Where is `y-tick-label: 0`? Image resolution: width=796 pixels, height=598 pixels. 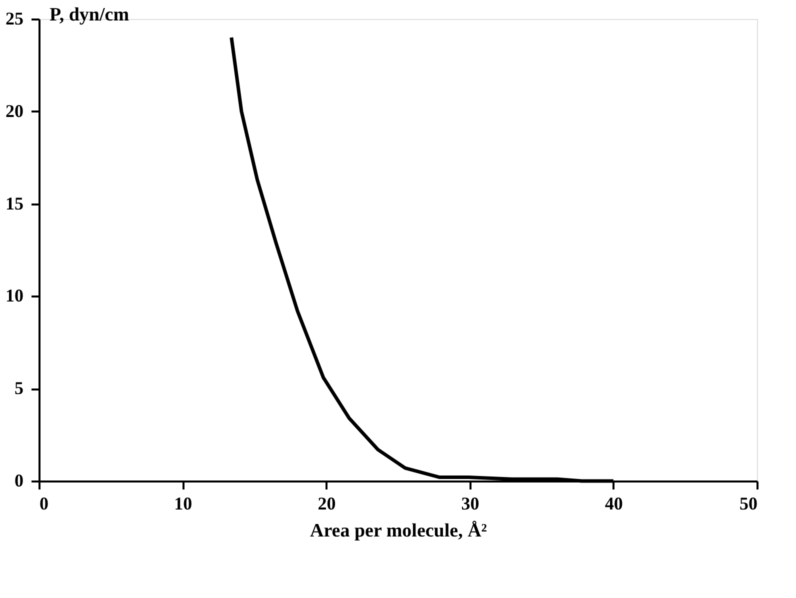 y-tick-label: 0 is located at coordinates (19, 480).